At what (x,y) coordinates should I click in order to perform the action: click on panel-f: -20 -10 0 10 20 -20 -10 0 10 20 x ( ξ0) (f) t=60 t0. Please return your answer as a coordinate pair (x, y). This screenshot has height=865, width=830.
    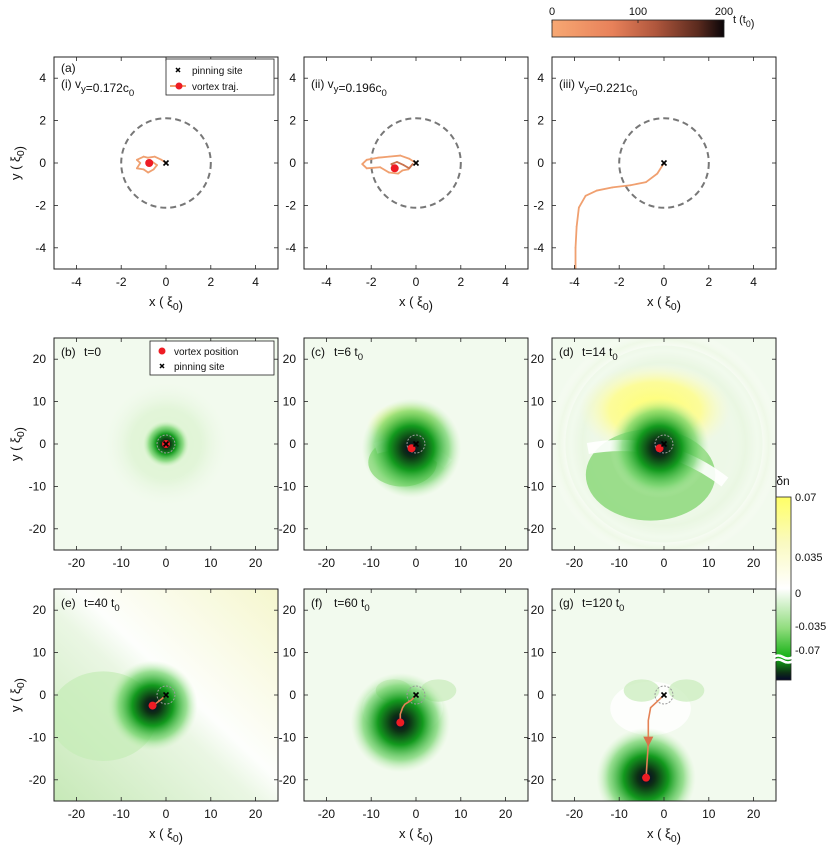
    Looking at the image, I should click on (404, 716).